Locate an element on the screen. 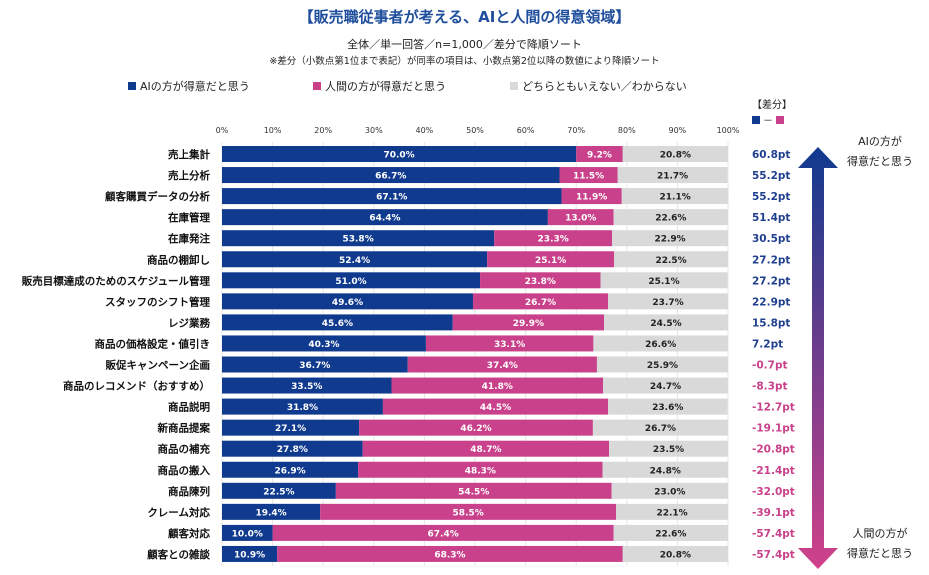 The height and width of the screenshot is (575, 929). x-tick-label: 100% is located at coordinates (728, 130).